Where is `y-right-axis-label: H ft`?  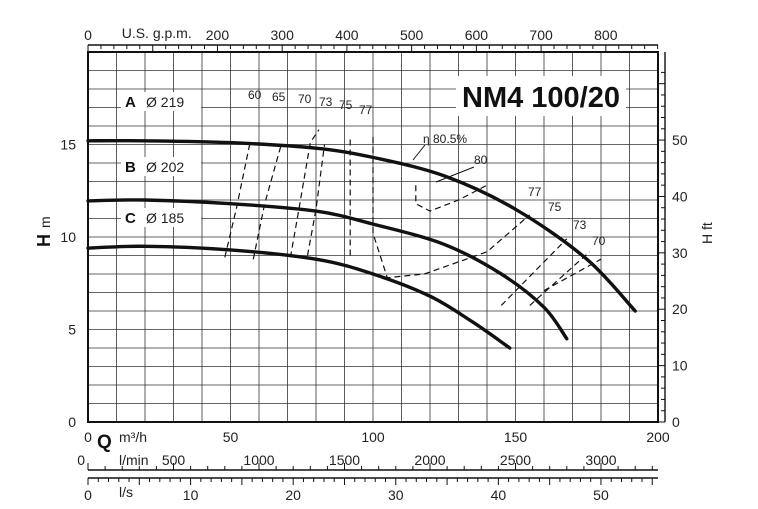
y-right-axis-label: H ft is located at coordinates (707, 233).